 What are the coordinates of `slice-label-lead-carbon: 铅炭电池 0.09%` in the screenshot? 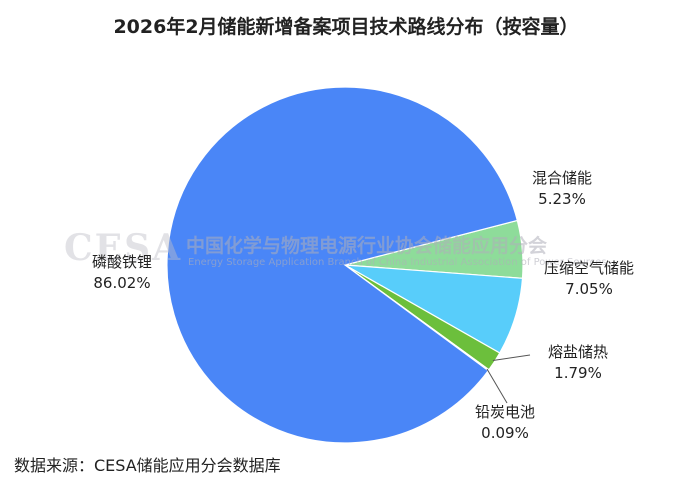 It's located at (505, 423).